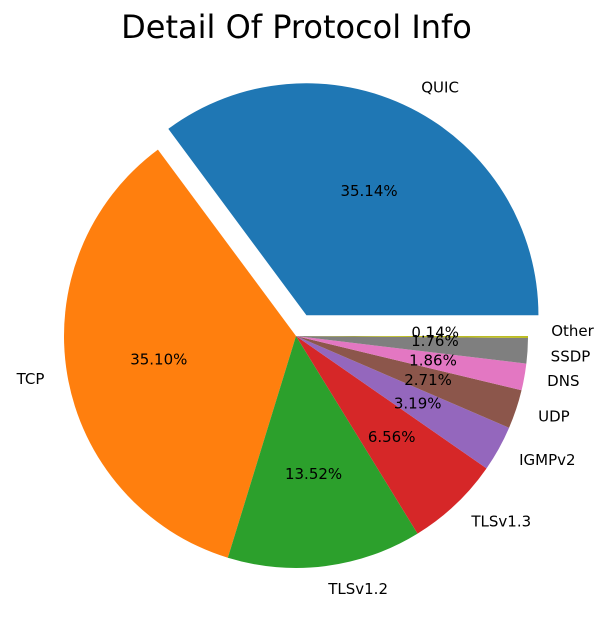  Describe the element at coordinates (30, 379) in the screenshot. I see `slice-label-tcp: TCP` at that location.